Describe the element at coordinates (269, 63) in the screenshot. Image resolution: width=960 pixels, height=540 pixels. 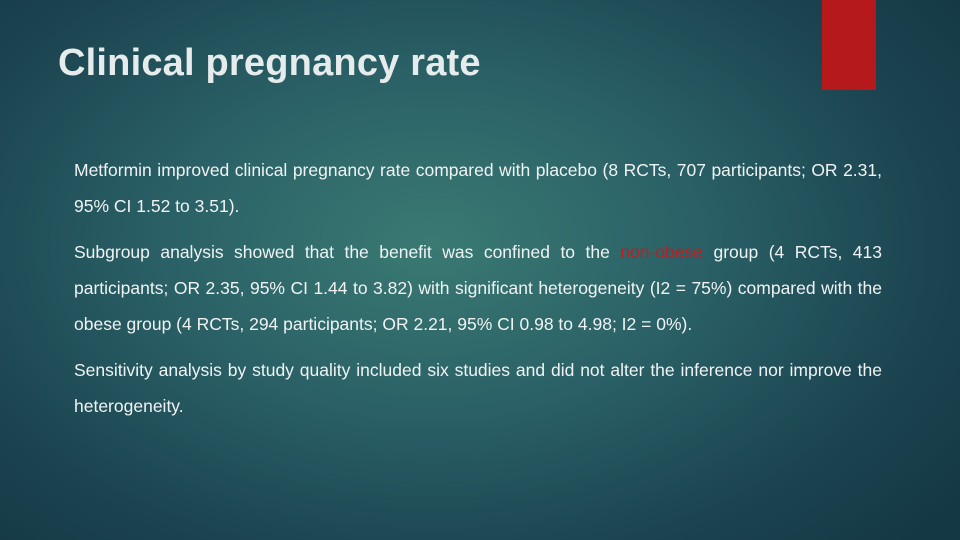
I see `slide-title: Clinical pregnancy rate` at that location.